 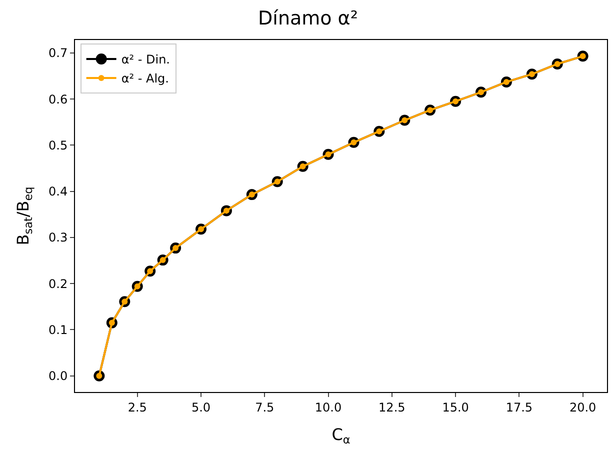 I want to click on y-tick-label: 0.7, so click(x=58, y=53).